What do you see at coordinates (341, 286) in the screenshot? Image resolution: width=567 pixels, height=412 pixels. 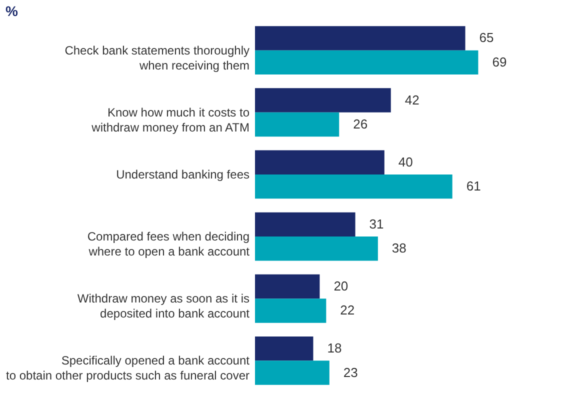 I see `data-label: 20` at bounding box center [341, 286].